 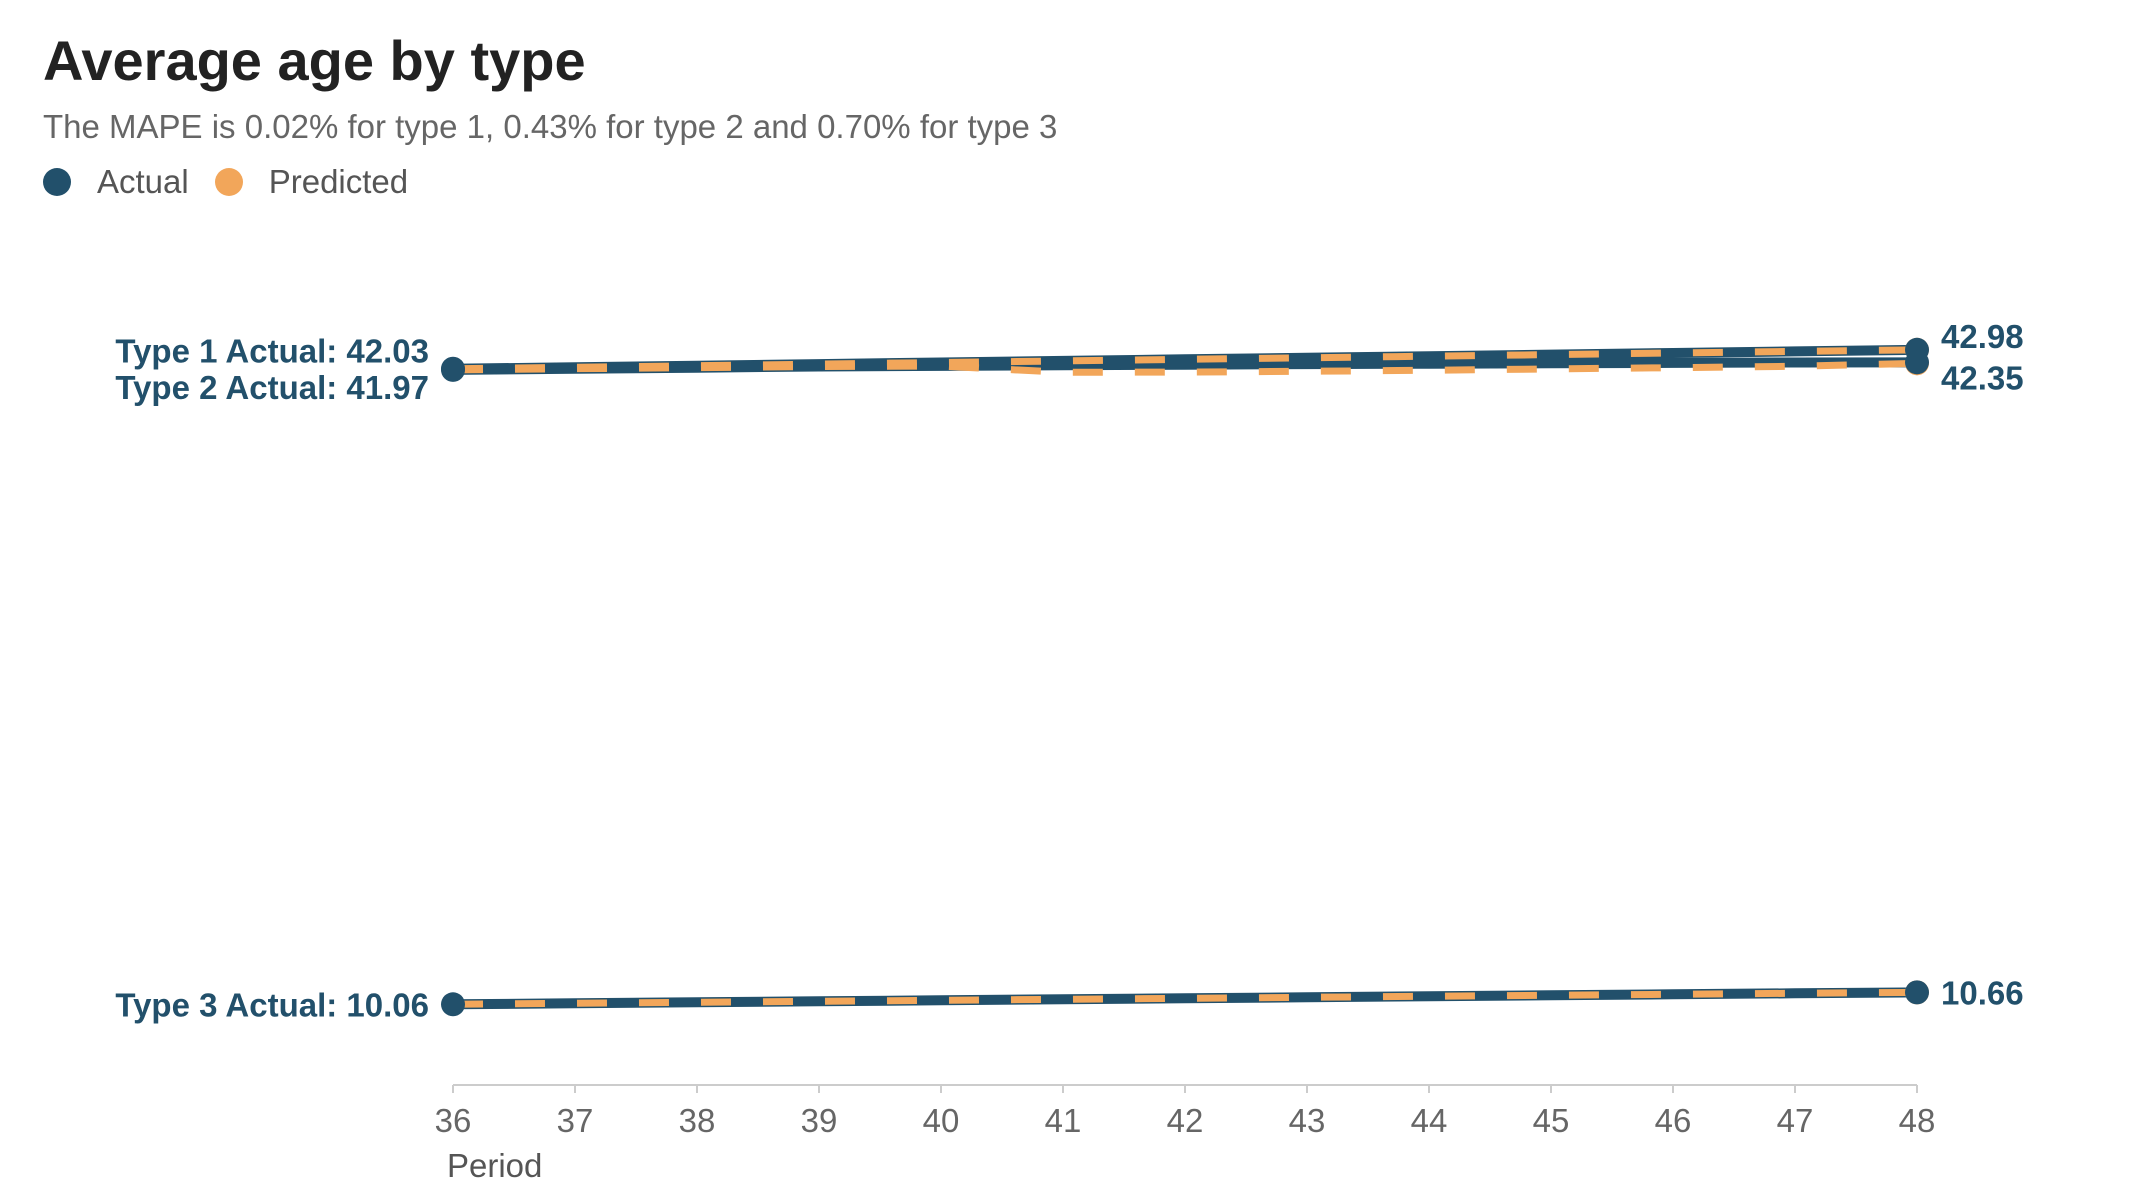 What do you see at coordinates (453, 1004) in the screenshot?
I see `type-3-actual-start-marker` at bounding box center [453, 1004].